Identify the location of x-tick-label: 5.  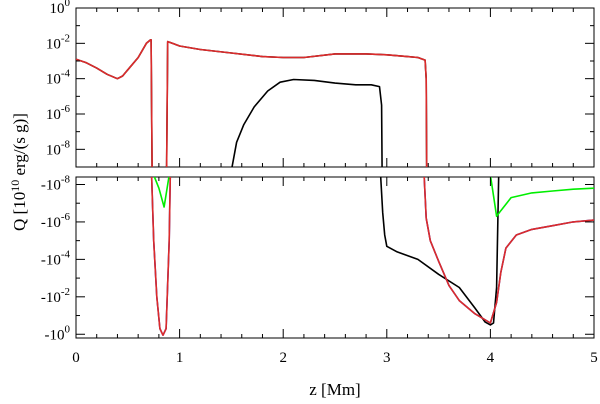
(594, 358).